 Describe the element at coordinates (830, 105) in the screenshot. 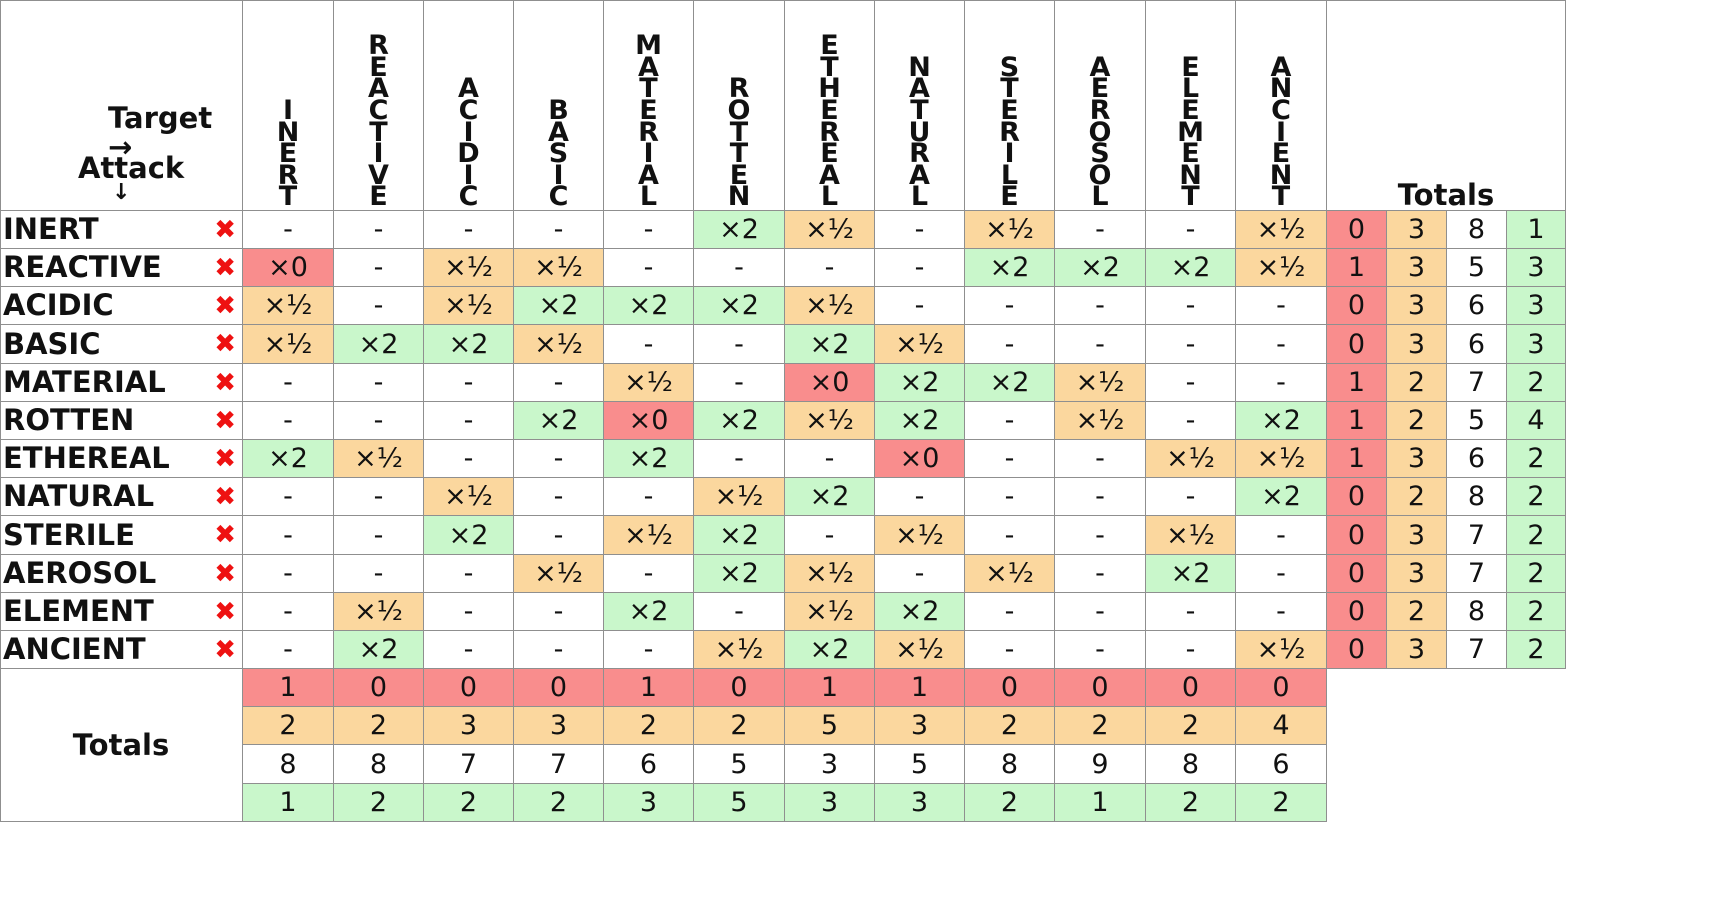

I see `column-header-ethereal: E T H E R E A L` at that location.